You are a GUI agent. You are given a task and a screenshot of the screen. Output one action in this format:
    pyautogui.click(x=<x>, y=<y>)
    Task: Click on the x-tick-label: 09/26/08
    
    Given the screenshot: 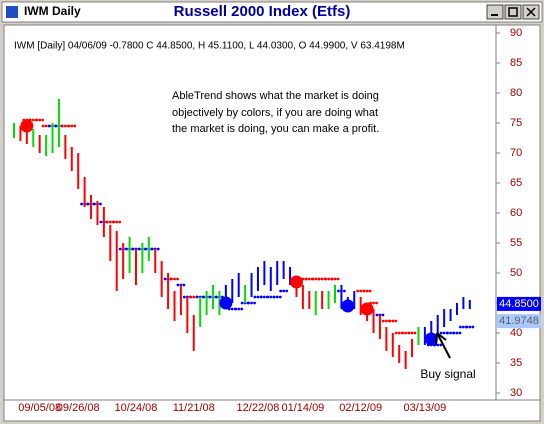 What is the action you would take?
    pyautogui.click(x=78, y=408)
    